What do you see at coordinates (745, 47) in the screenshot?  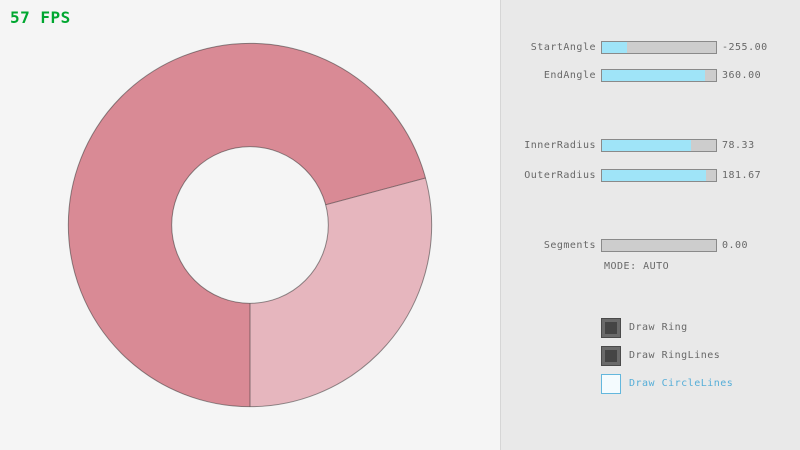 I see `startangle-value: -255.00` at bounding box center [745, 47].